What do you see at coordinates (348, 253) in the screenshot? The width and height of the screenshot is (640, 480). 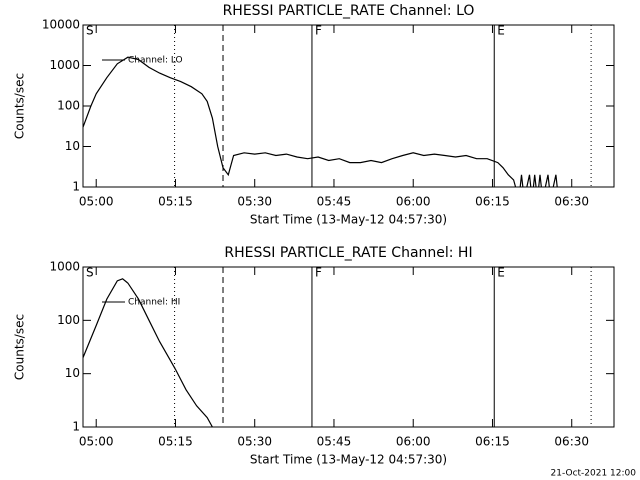 I see `chart-title: RHESSI PARTICLE_RATE Channel: HI` at bounding box center [348, 253].